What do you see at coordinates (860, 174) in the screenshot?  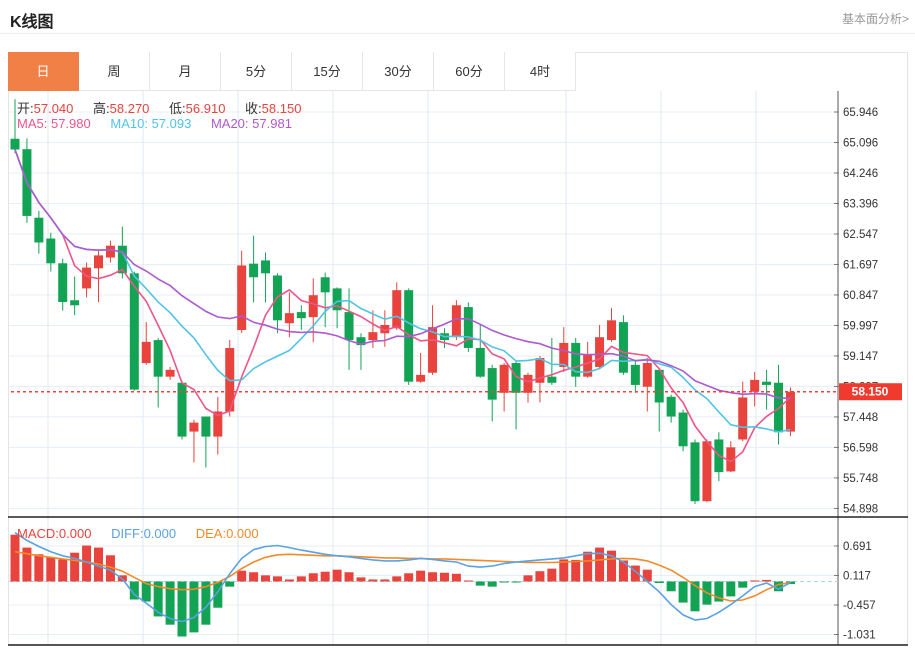 I see `y-axis-label: 64.246` at bounding box center [860, 174].